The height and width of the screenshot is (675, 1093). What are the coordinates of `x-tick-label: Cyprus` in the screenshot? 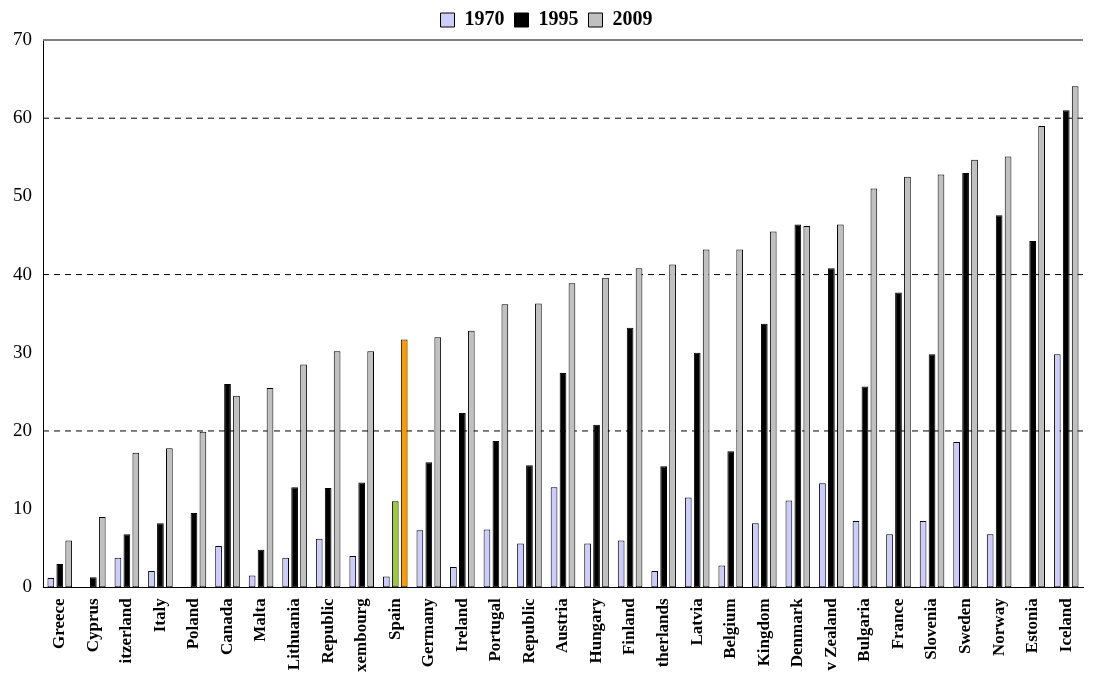 It's located at (92, 625).